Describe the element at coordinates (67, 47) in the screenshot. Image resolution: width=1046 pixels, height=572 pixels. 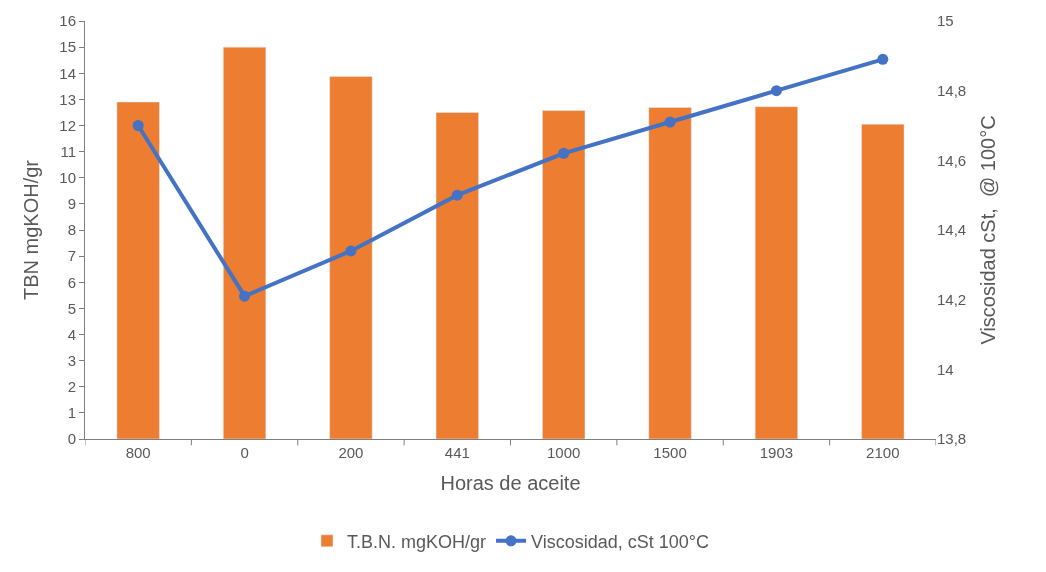
I see `y-tick-label: 15` at that location.